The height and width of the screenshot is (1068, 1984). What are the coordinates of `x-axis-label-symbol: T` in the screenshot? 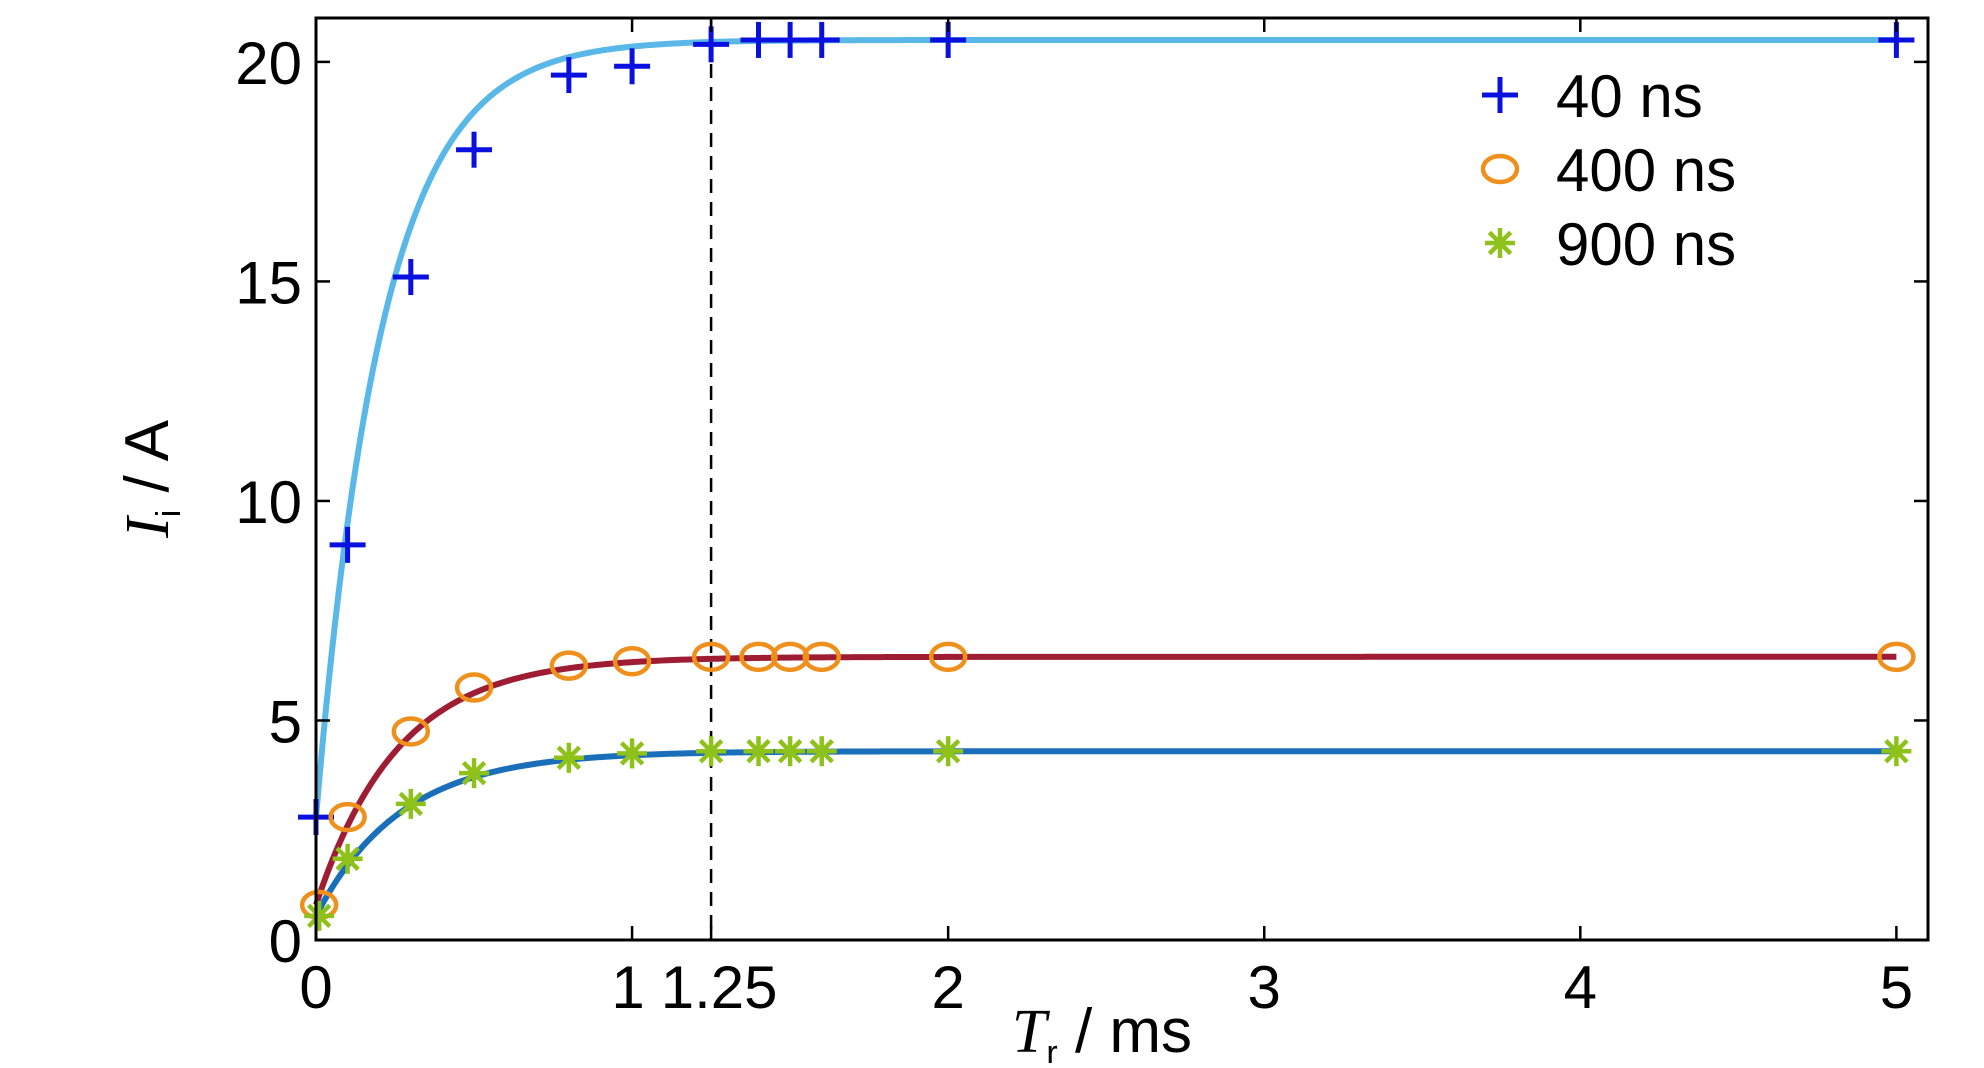 It's located at (1031, 1030).